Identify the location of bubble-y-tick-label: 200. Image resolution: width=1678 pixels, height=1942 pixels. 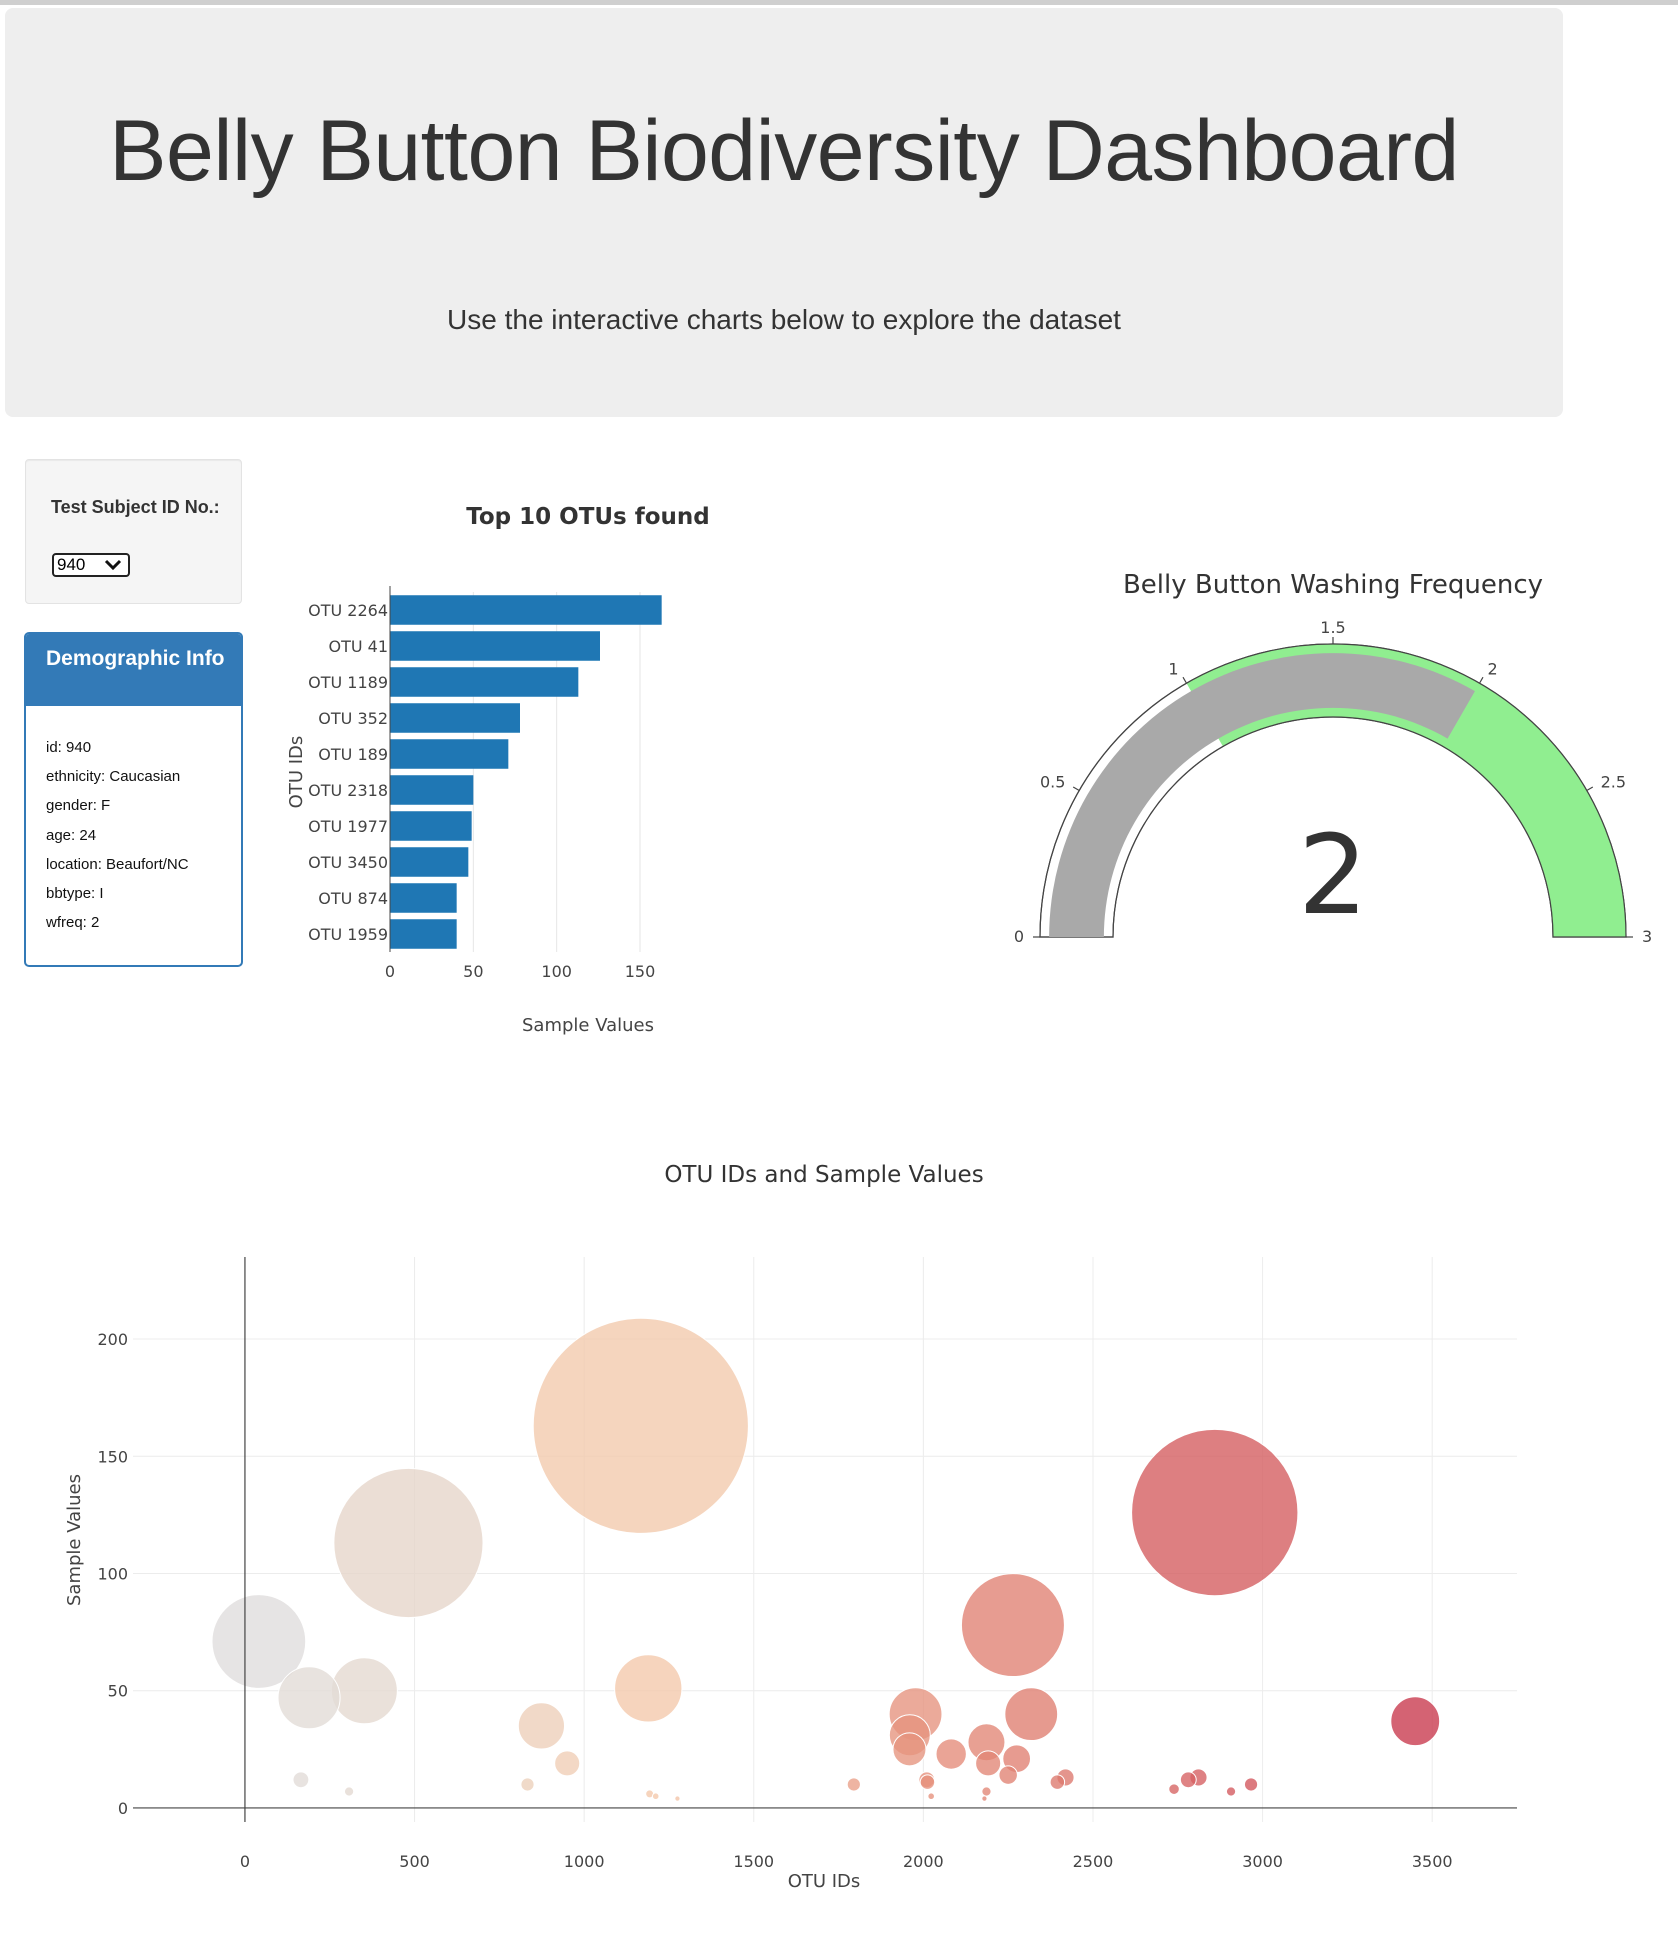
(112, 1339).